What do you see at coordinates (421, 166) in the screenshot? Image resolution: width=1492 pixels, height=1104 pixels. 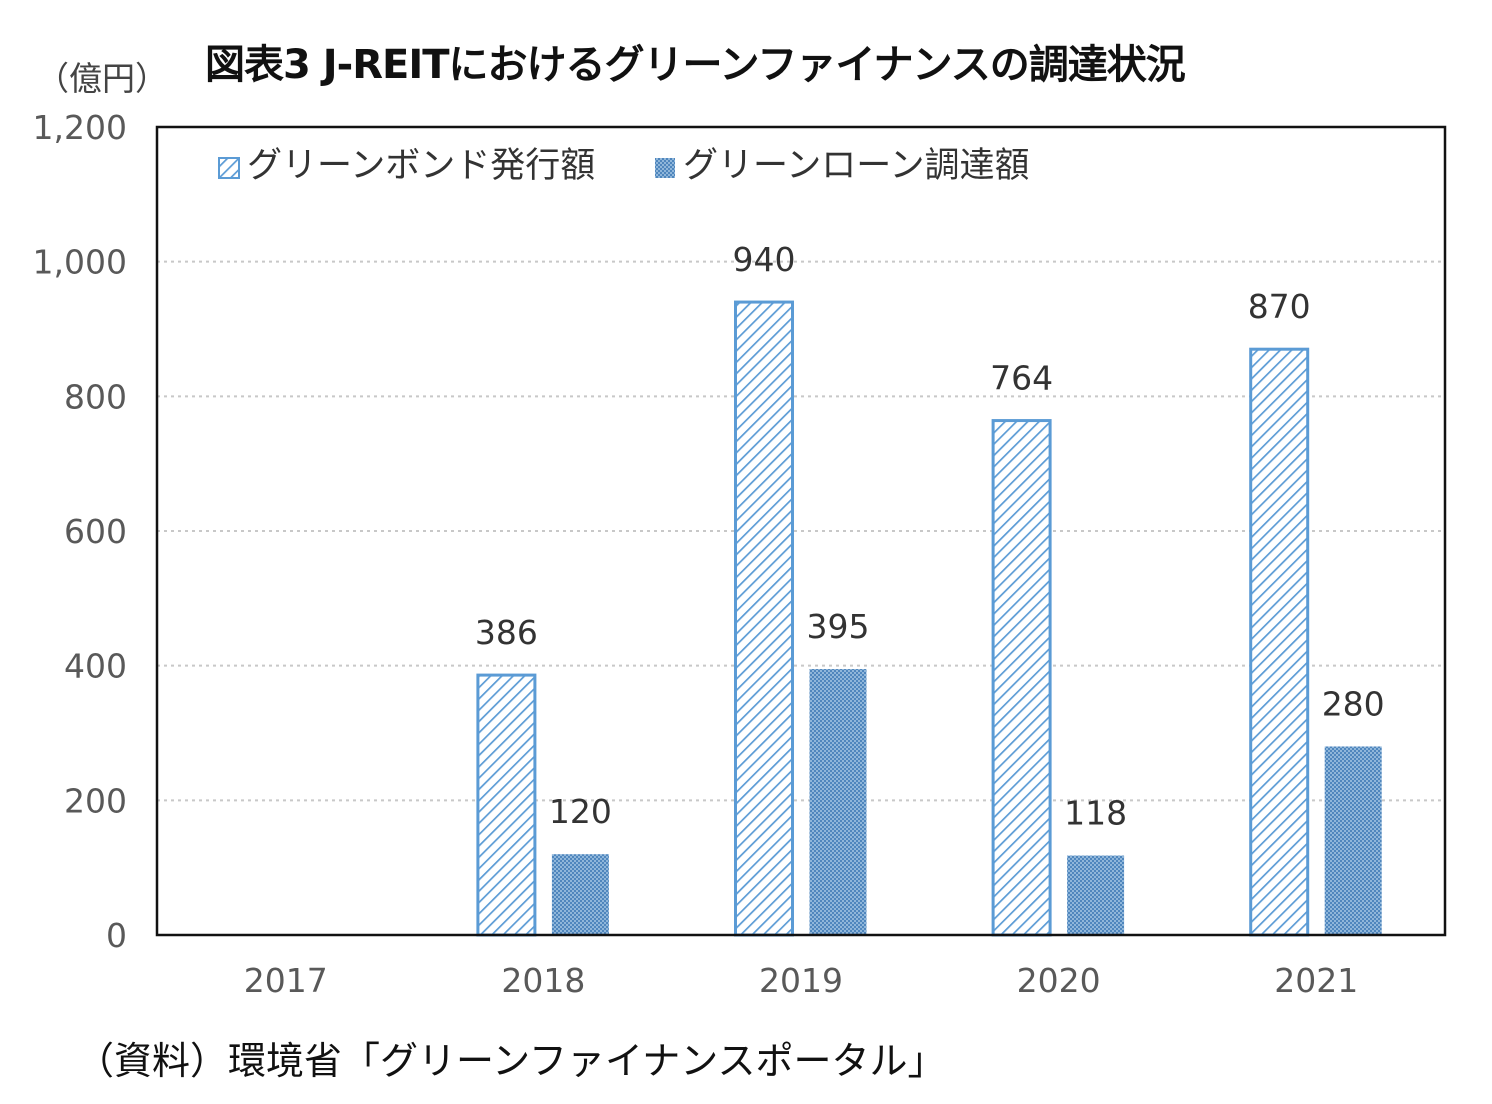 I see `legend-label-bond: グリーンボンド発行額` at bounding box center [421, 166].